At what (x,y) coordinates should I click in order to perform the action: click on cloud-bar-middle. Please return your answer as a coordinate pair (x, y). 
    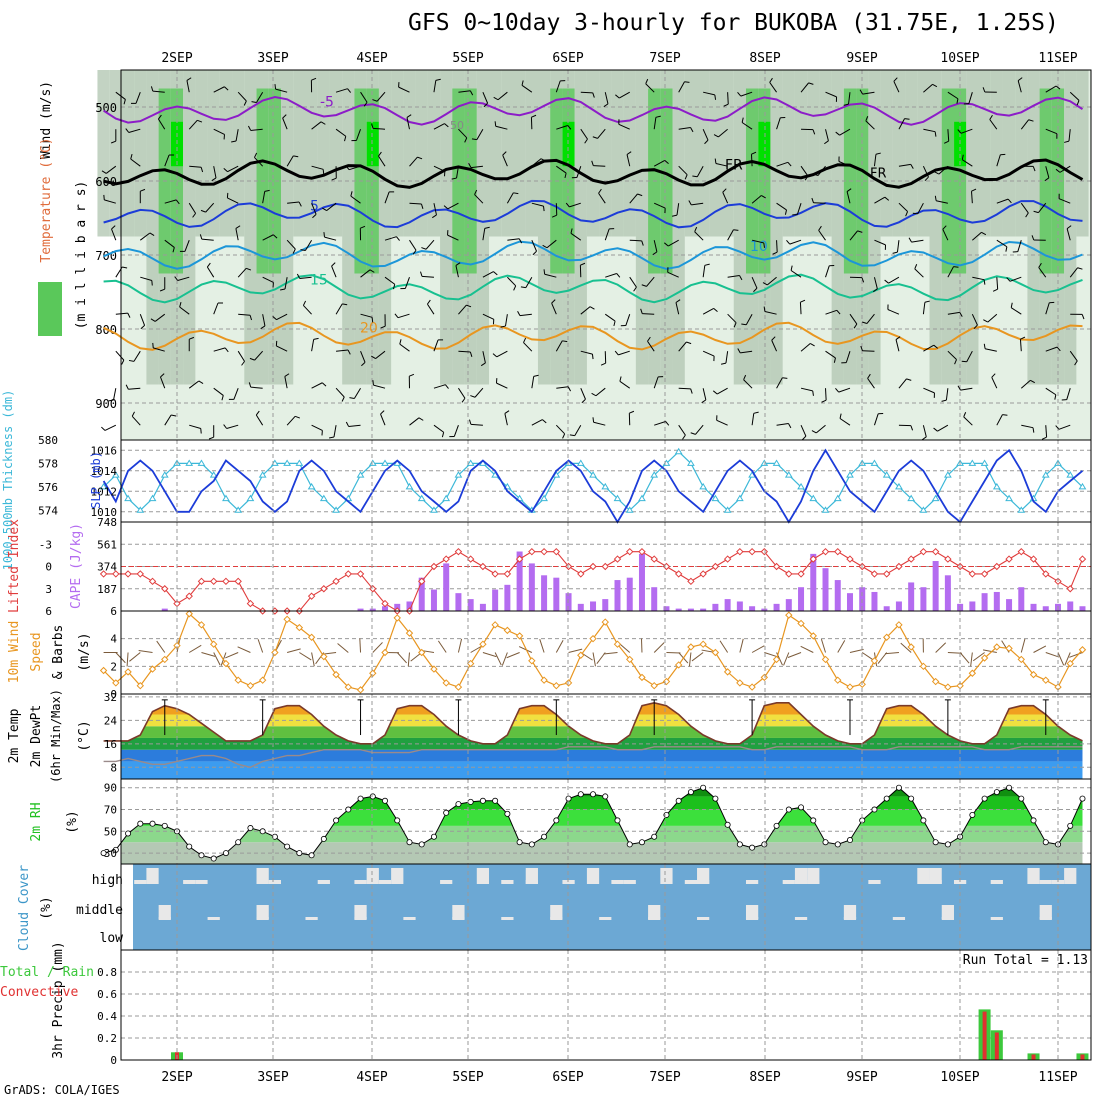
    Looking at the image, I should click on (360, 912).